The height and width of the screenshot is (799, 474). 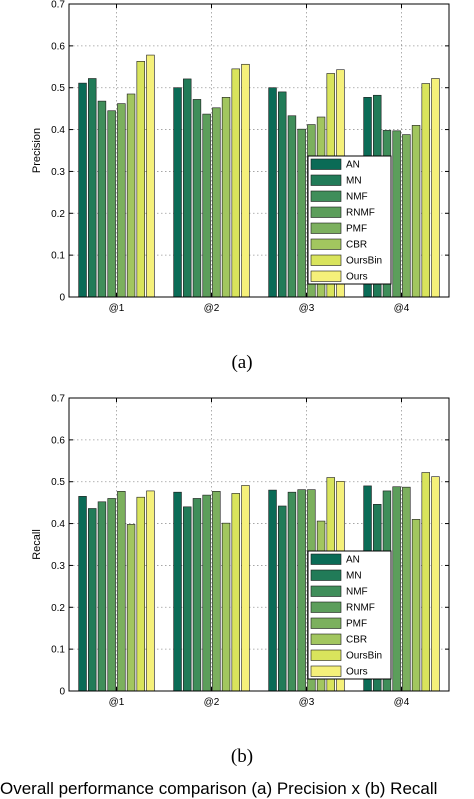 What do you see at coordinates (58, 172) in the screenshot?
I see `ytick-label: 0.3` at bounding box center [58, 172].